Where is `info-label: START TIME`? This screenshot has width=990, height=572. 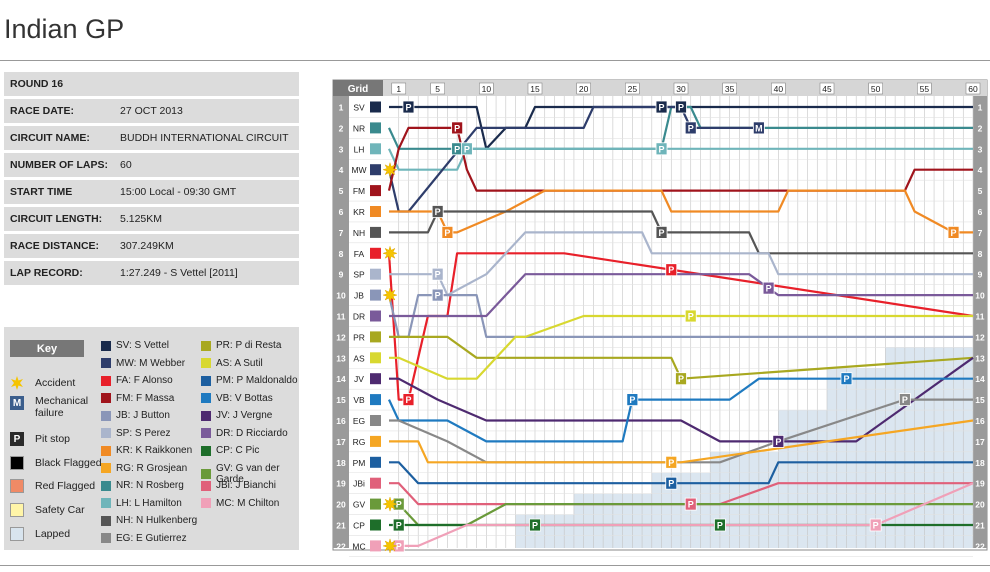 info-label: START TIME is located at coordinates (41, 192).